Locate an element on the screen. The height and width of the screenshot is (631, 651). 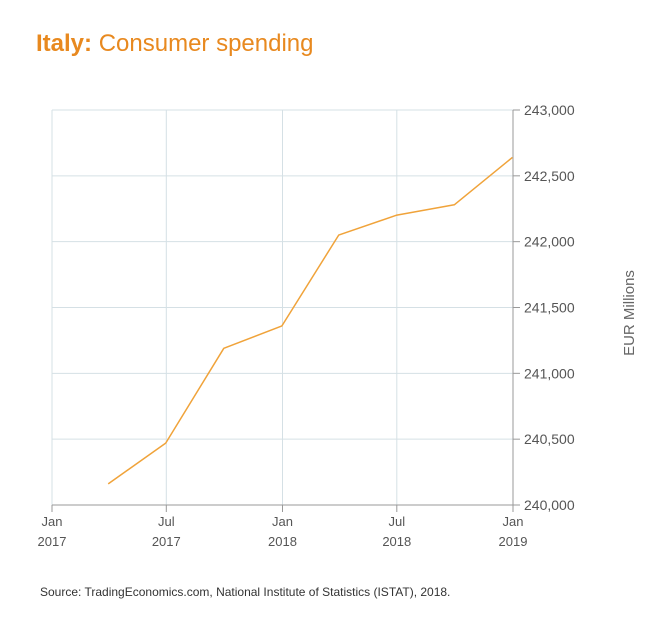
y-tick-label: 241,500 is located at coordinates (549, 308).